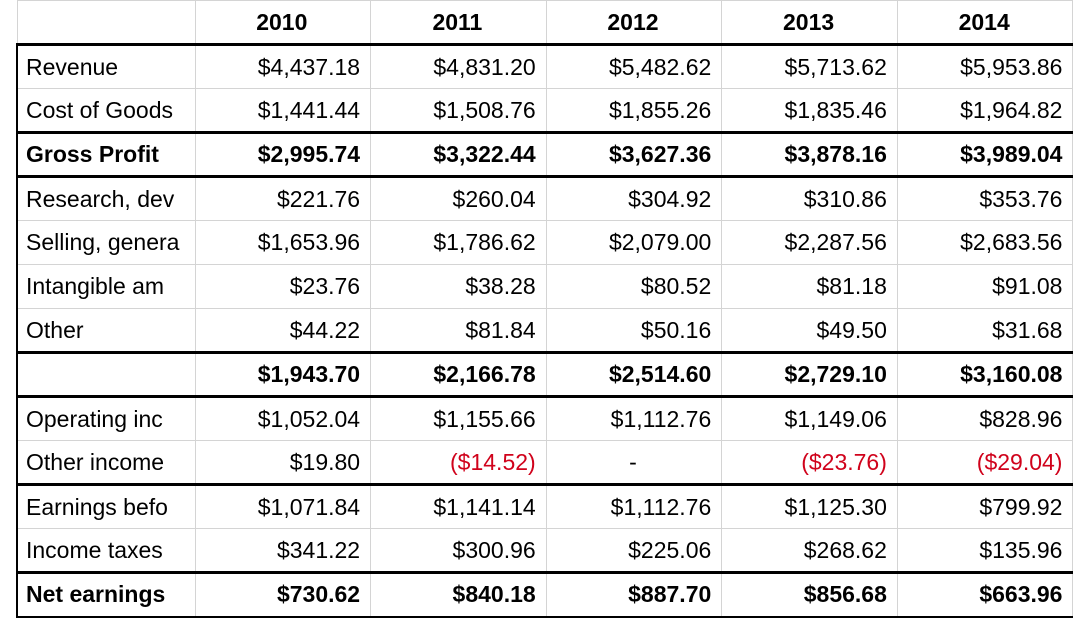 This screenshot has height=624, width=1080. Describe the element at coordinates (809, 551) in the screenshot. I see `value-cell: $268.62` at that location.